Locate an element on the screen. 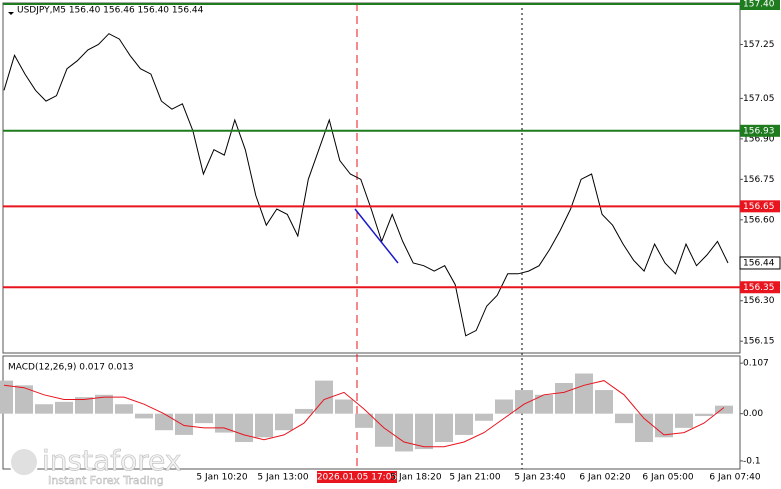  level-label: 156.93 is located at coordinates (759, 131).